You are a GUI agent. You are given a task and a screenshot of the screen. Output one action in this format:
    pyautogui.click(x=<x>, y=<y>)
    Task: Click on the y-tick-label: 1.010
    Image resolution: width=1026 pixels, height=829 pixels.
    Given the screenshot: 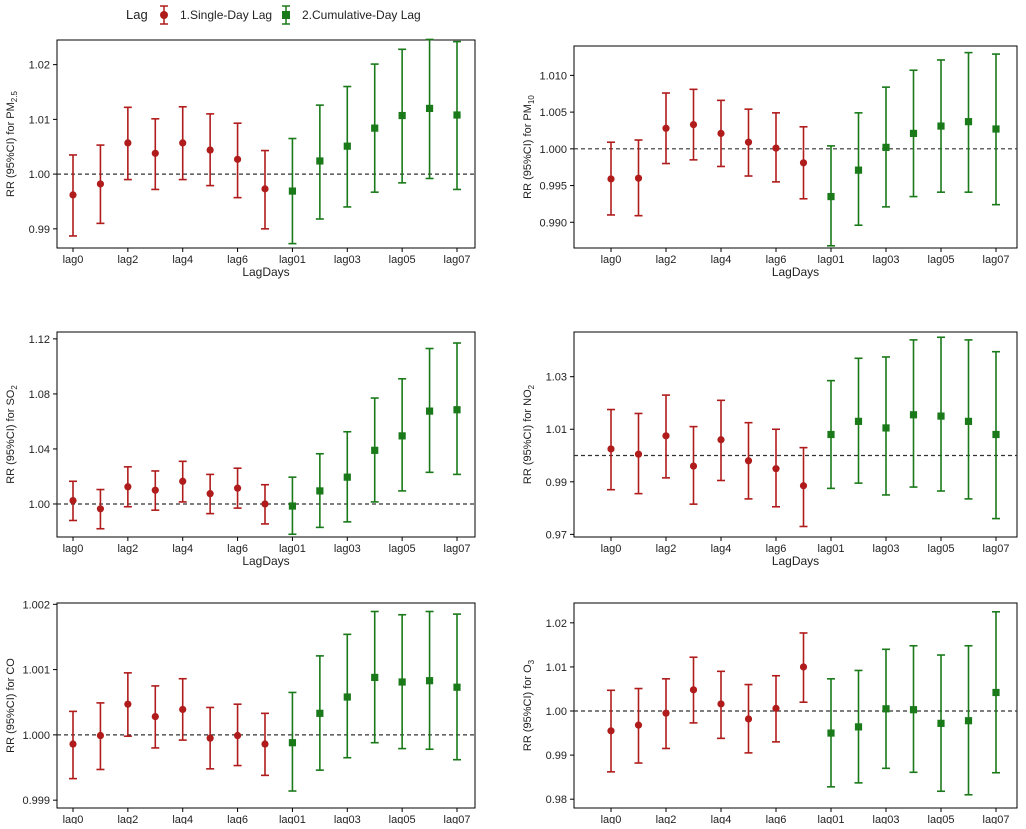 What is the action you would take?
    pyautogui.click(x=553, y=76)
    